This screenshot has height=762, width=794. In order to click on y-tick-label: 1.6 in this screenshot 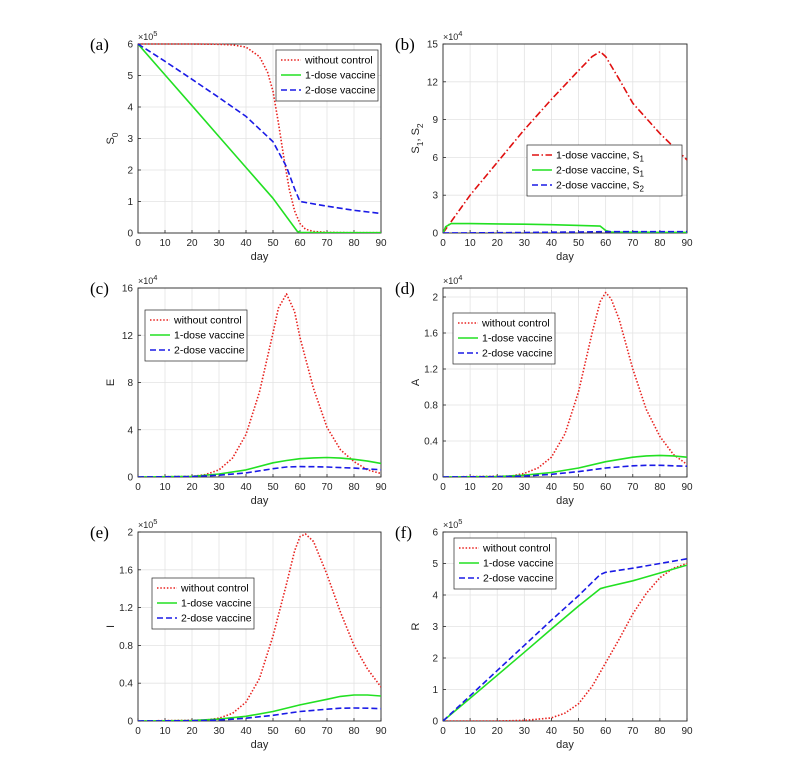, I will do `click(431, 334)`.